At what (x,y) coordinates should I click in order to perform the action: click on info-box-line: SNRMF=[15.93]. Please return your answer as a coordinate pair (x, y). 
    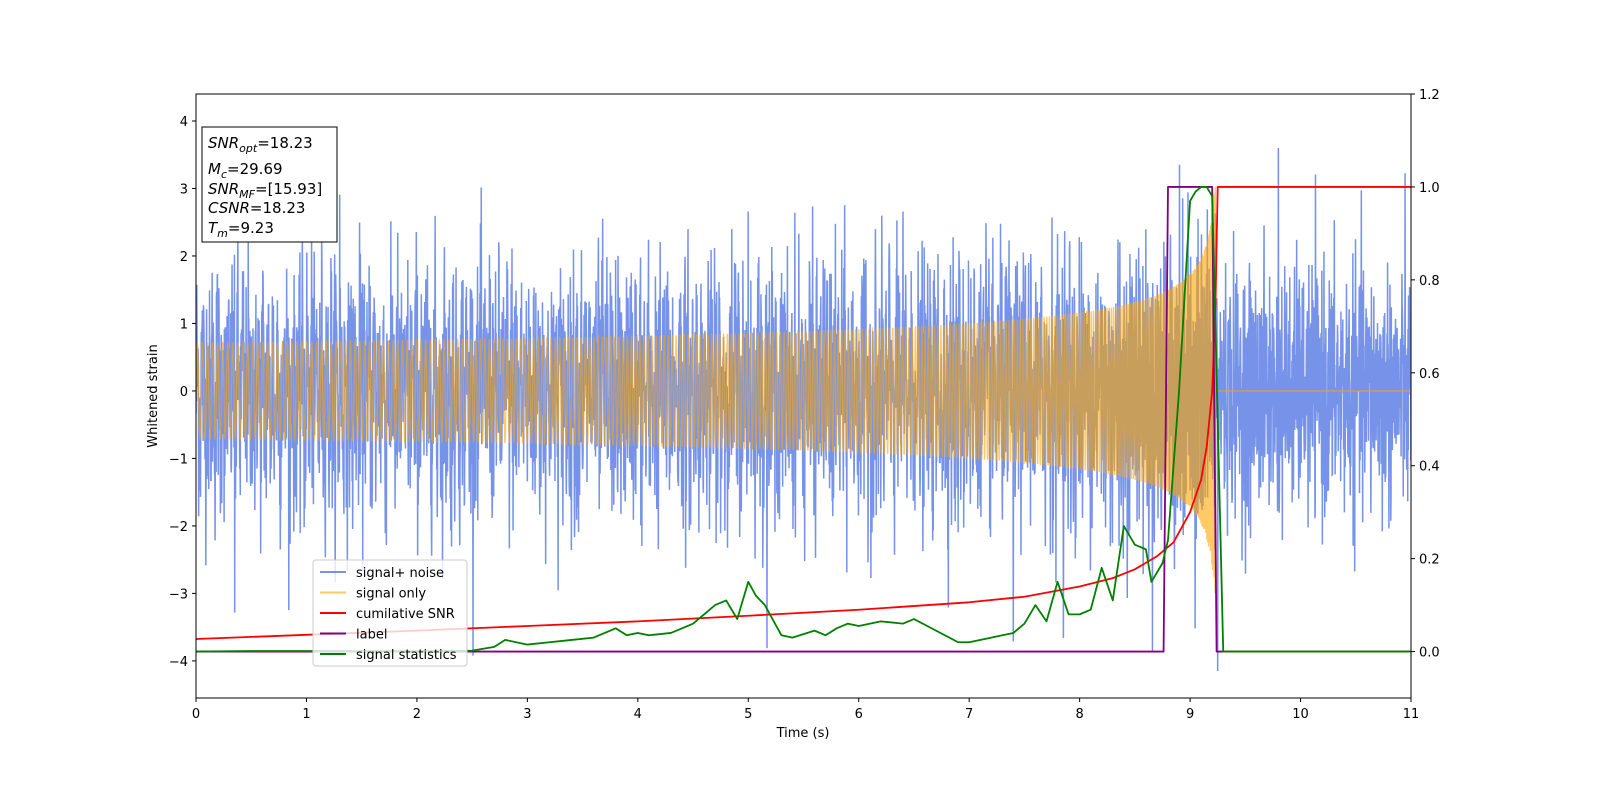
    Looking at the image, I should click on (265, 190).